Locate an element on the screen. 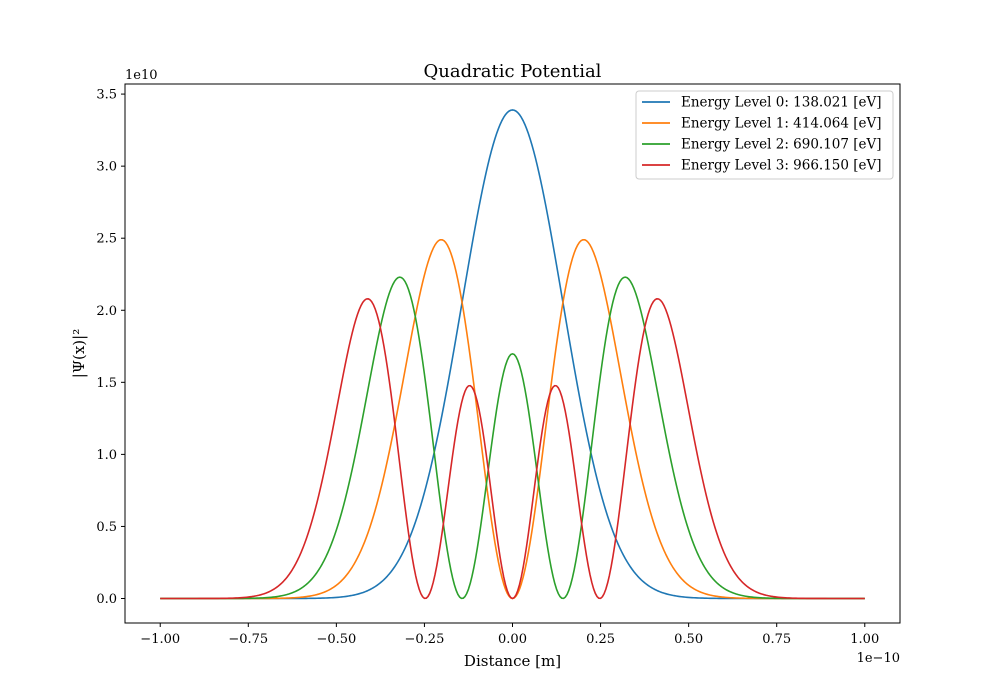 Image resolution: width=1000 pixels, height=700 pixels. legend-label: Energy Level 0: 138.021 [eV] is located at coordinates (781, 103).